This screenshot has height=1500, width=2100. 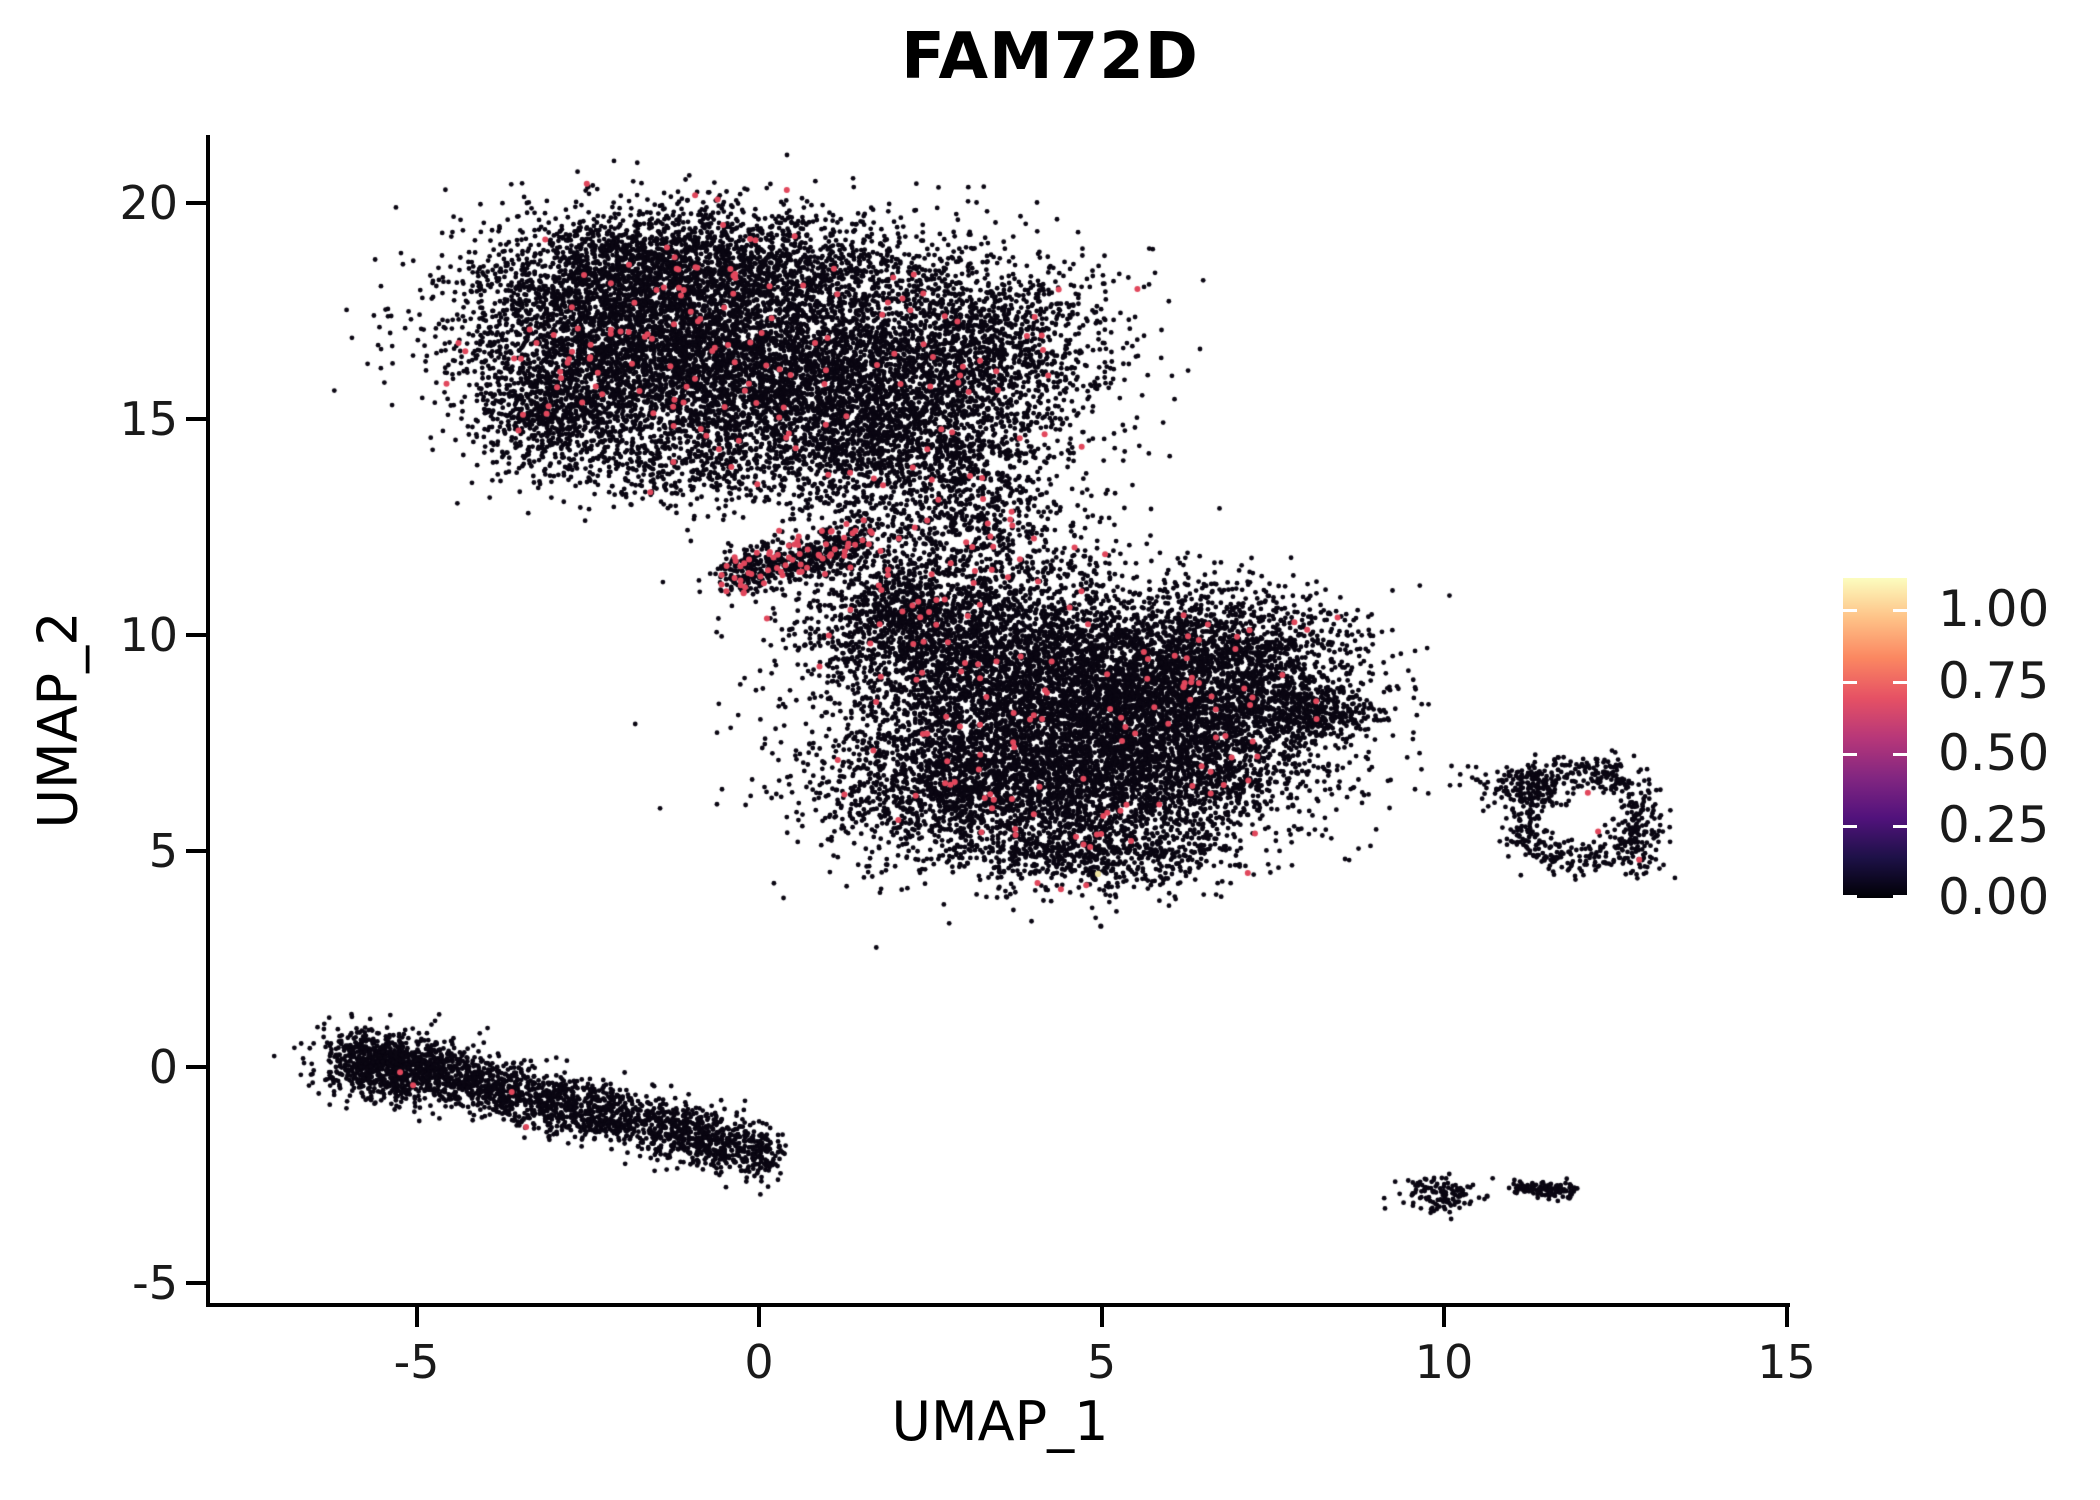 What do you see at coordinates (148, 203) in the screenshot?
I see `y-tick-label: 20` at bounding box center [148, 203].